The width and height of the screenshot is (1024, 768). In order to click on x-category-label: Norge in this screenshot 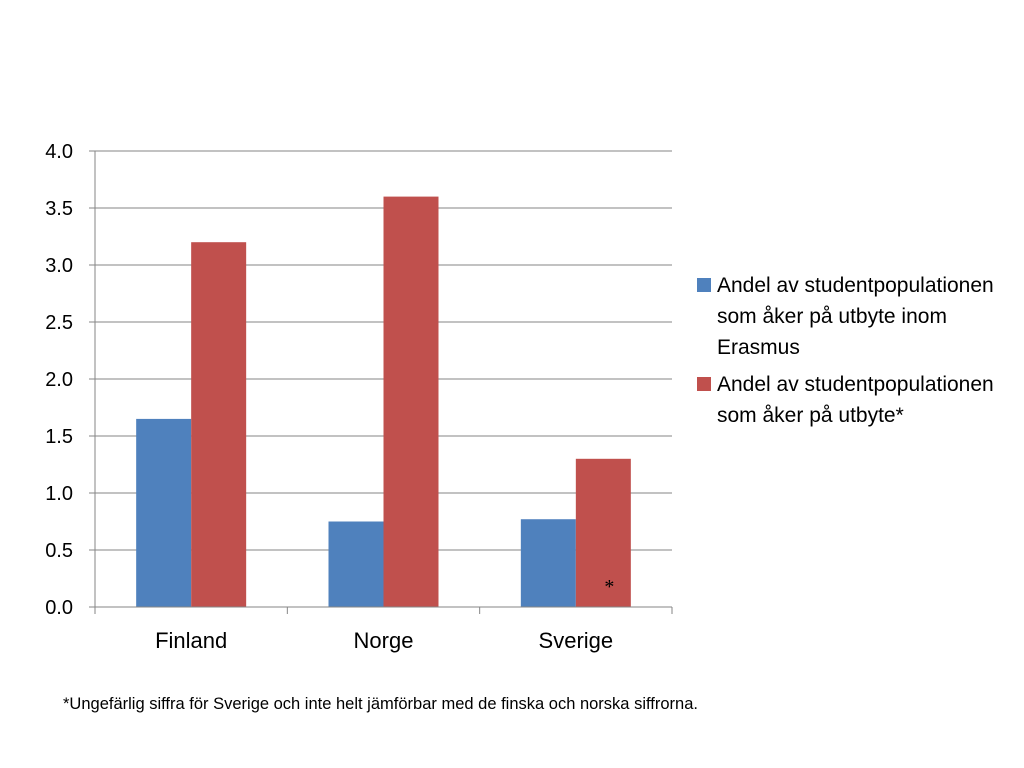, I will do `click(384, 640)`.